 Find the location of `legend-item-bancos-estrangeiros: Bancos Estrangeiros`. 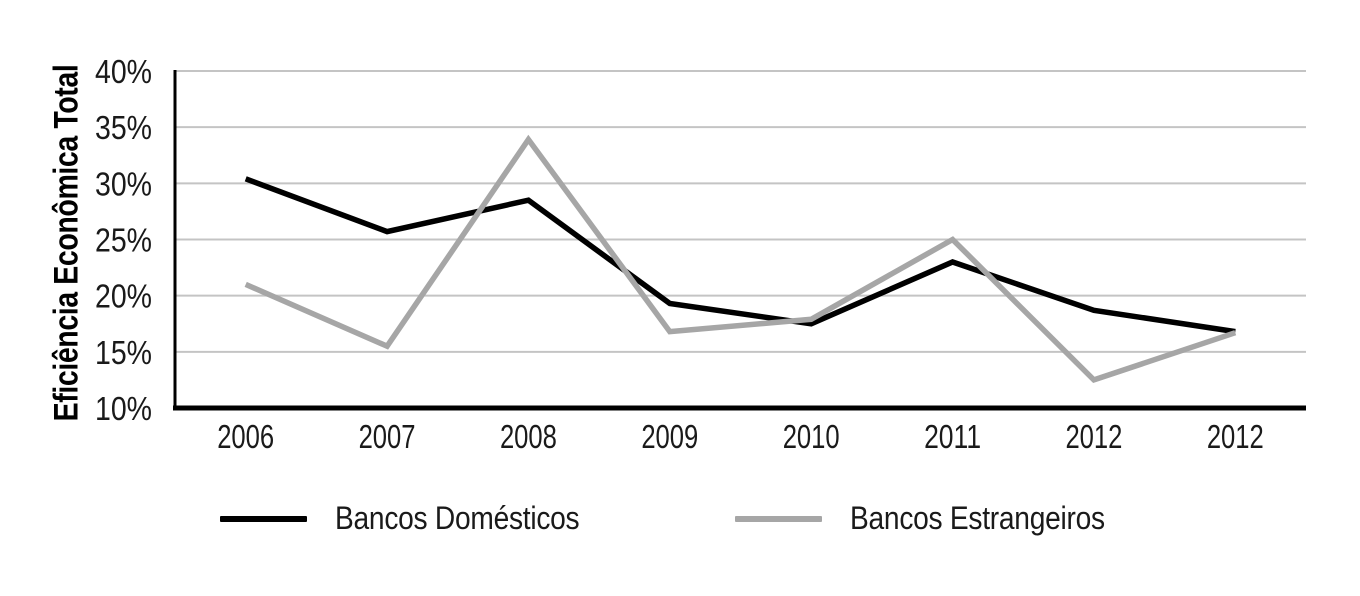

legend-item-bancos-estrangeiros: Bancos Estrangeiros is located at coordinates (937, 518).